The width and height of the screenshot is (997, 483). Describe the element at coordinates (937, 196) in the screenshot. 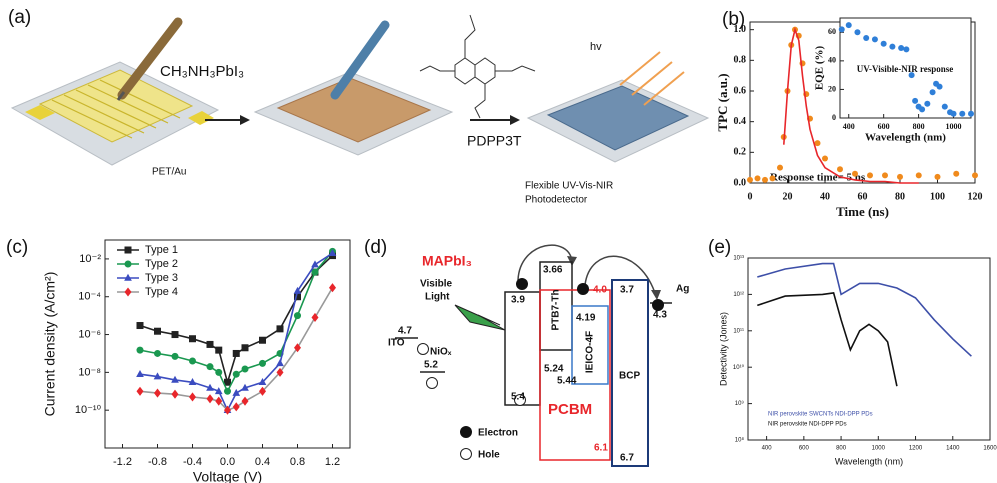

I see `x-tick-label: 100` at that location.